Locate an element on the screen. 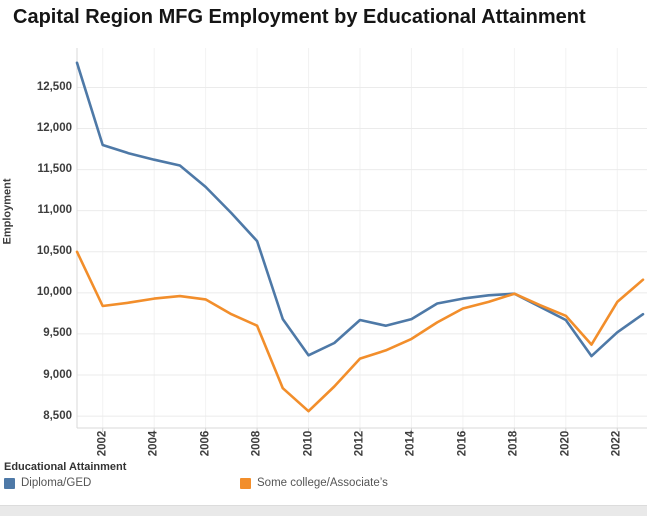 The height and width of the screenshot is (516, 647). legend-item-label: Some college/Associate’s is located at coordinates (322, 483).